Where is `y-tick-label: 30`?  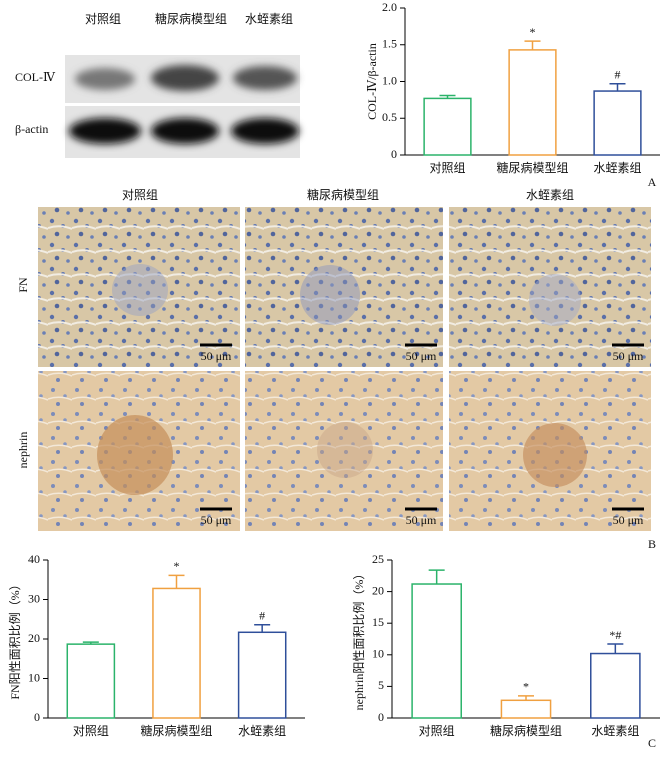 y-tick-label: 30 is located at coordinates (34, 598).